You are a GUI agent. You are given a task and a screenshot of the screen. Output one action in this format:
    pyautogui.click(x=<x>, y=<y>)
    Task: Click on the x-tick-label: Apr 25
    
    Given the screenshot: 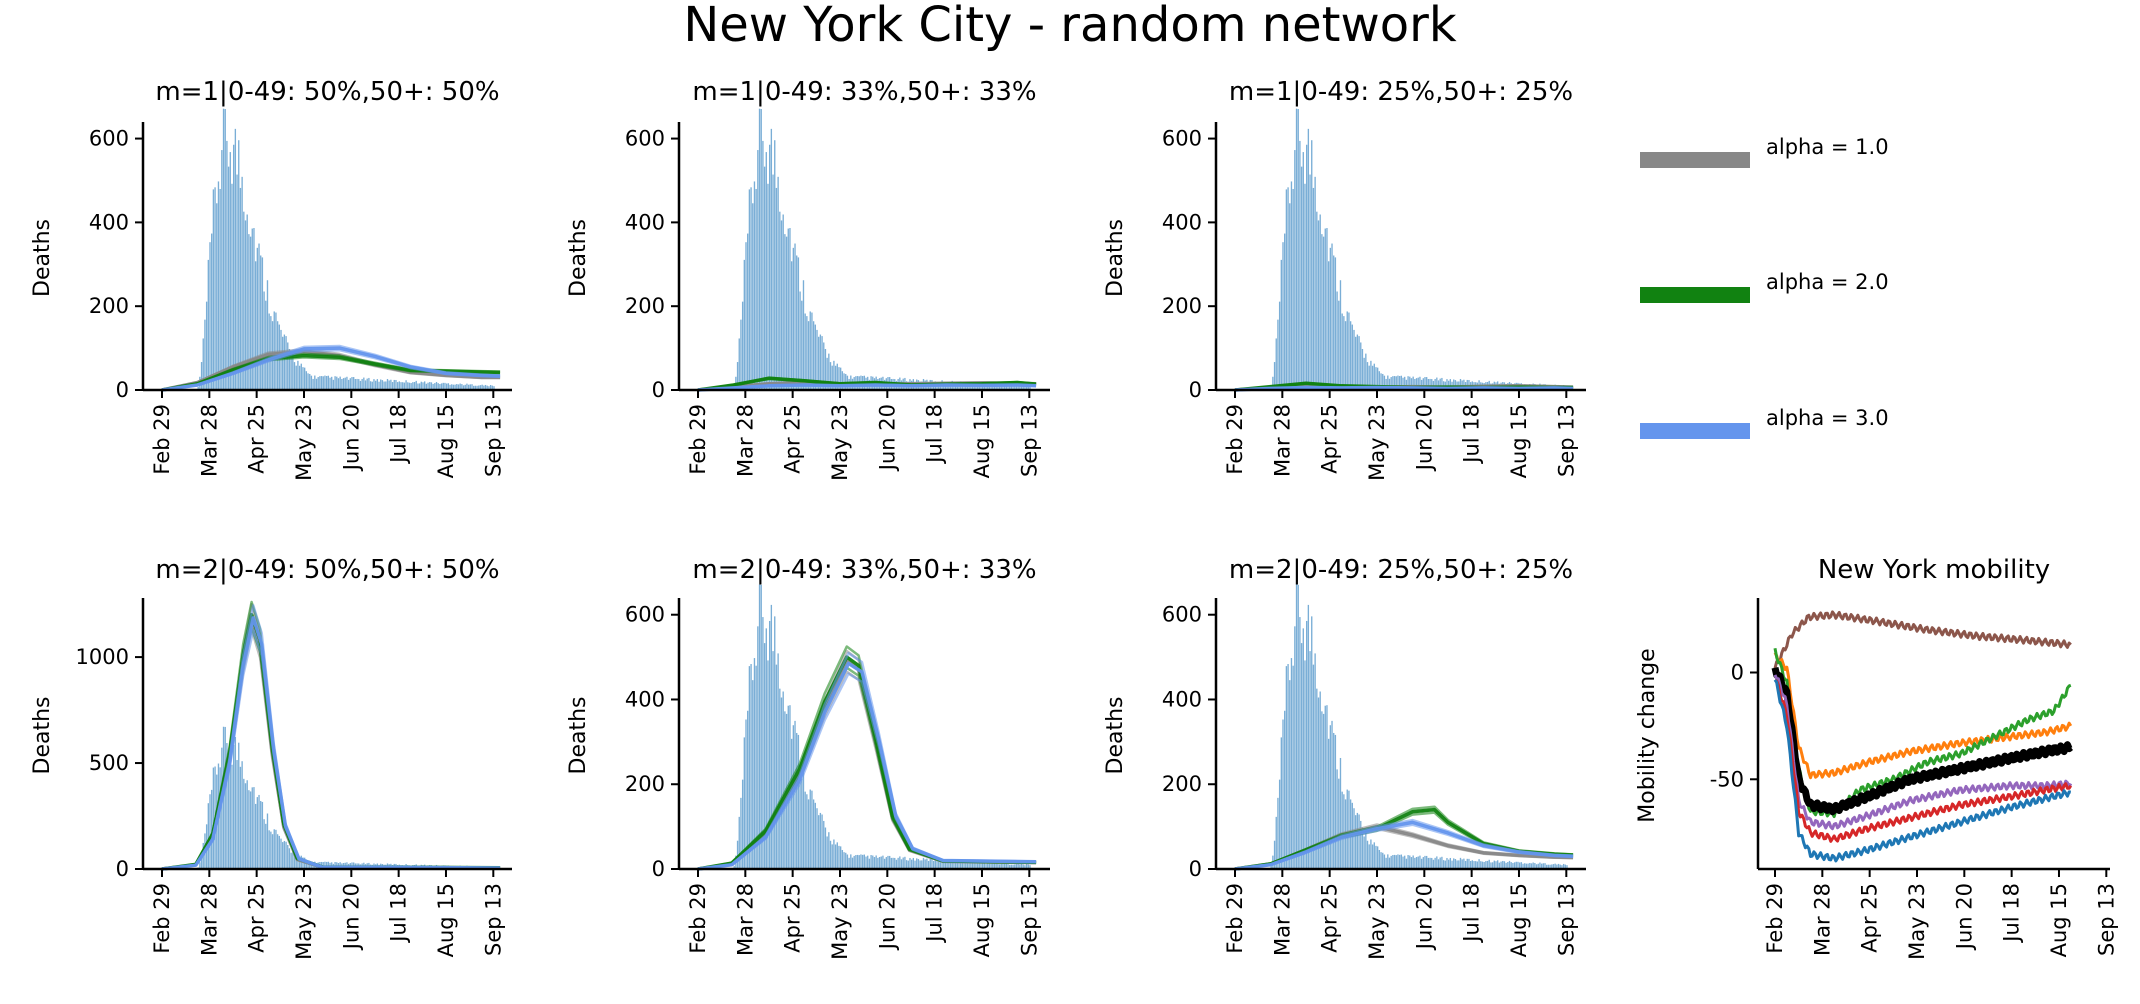 What is the action you would take?
    pyautogui.click(x=1330, y=439)
    